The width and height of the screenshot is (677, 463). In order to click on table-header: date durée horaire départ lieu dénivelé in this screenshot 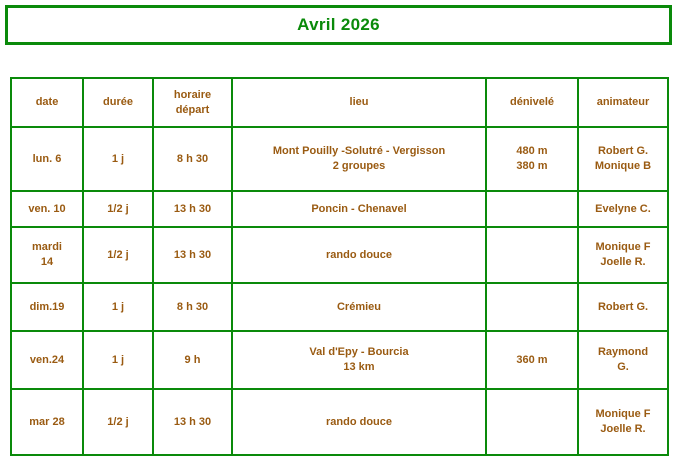, I will do `click(339, 102)`.